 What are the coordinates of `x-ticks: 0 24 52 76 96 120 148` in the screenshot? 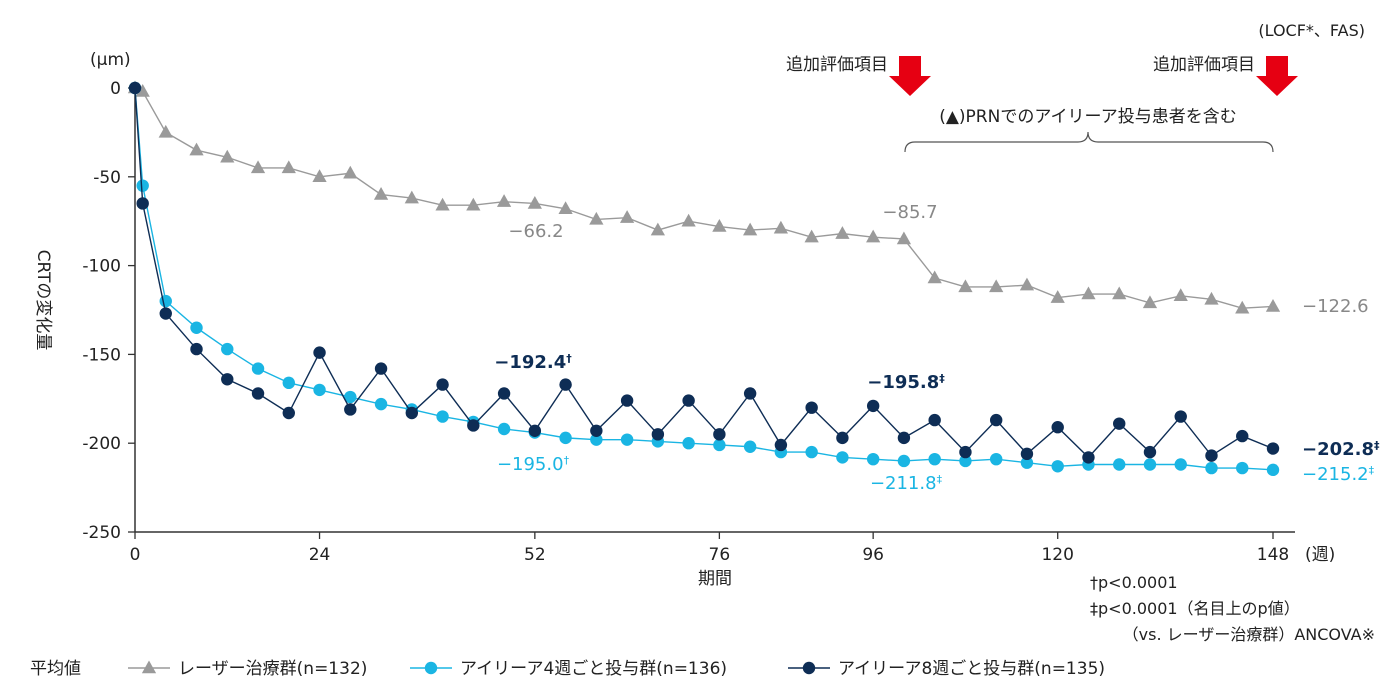 It's located at (709, 548).